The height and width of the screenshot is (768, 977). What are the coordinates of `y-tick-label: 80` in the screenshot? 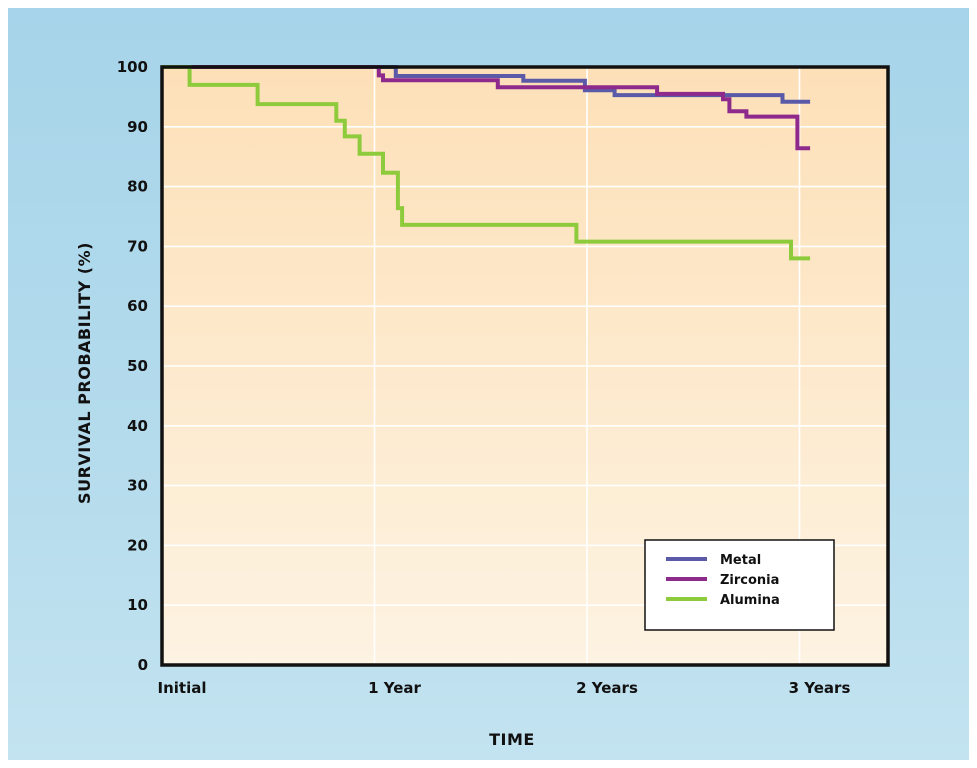 It's located at (137, 187).